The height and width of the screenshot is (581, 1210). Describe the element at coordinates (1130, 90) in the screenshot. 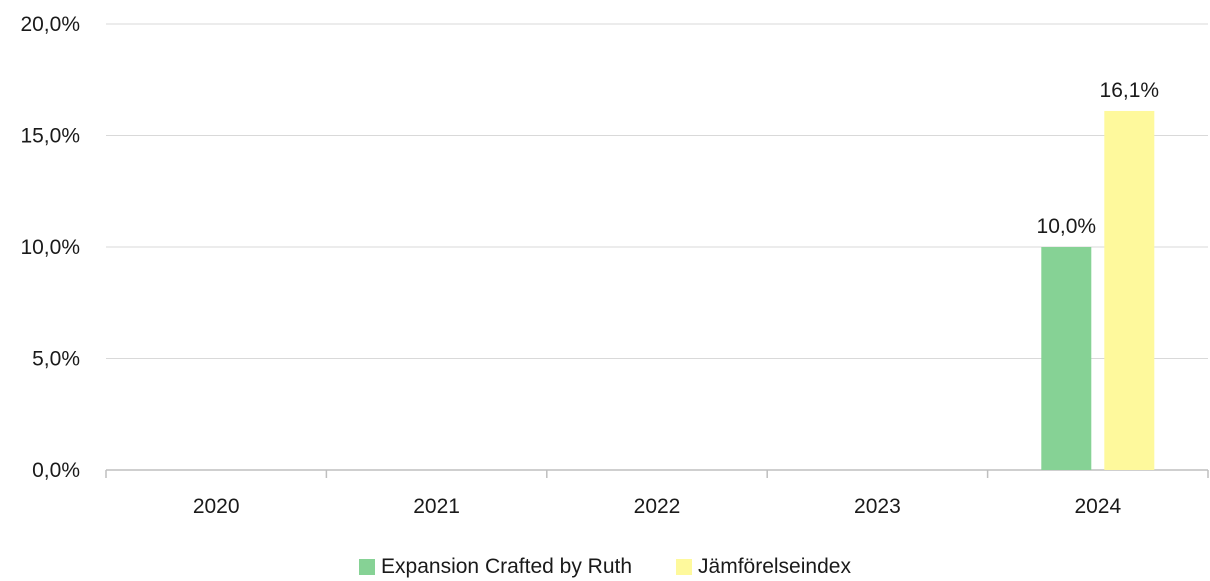

I see `data-label-series-2-2024: 16,1%` at that location.